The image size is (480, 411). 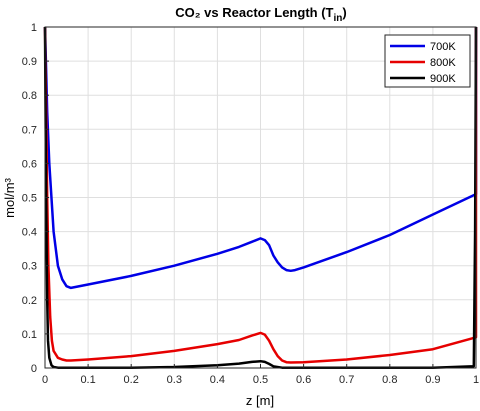 What do you see at coordinates (34, 28) in the screenshot?
I see `y-tick-label: 1` at bounding box center [34, 28].